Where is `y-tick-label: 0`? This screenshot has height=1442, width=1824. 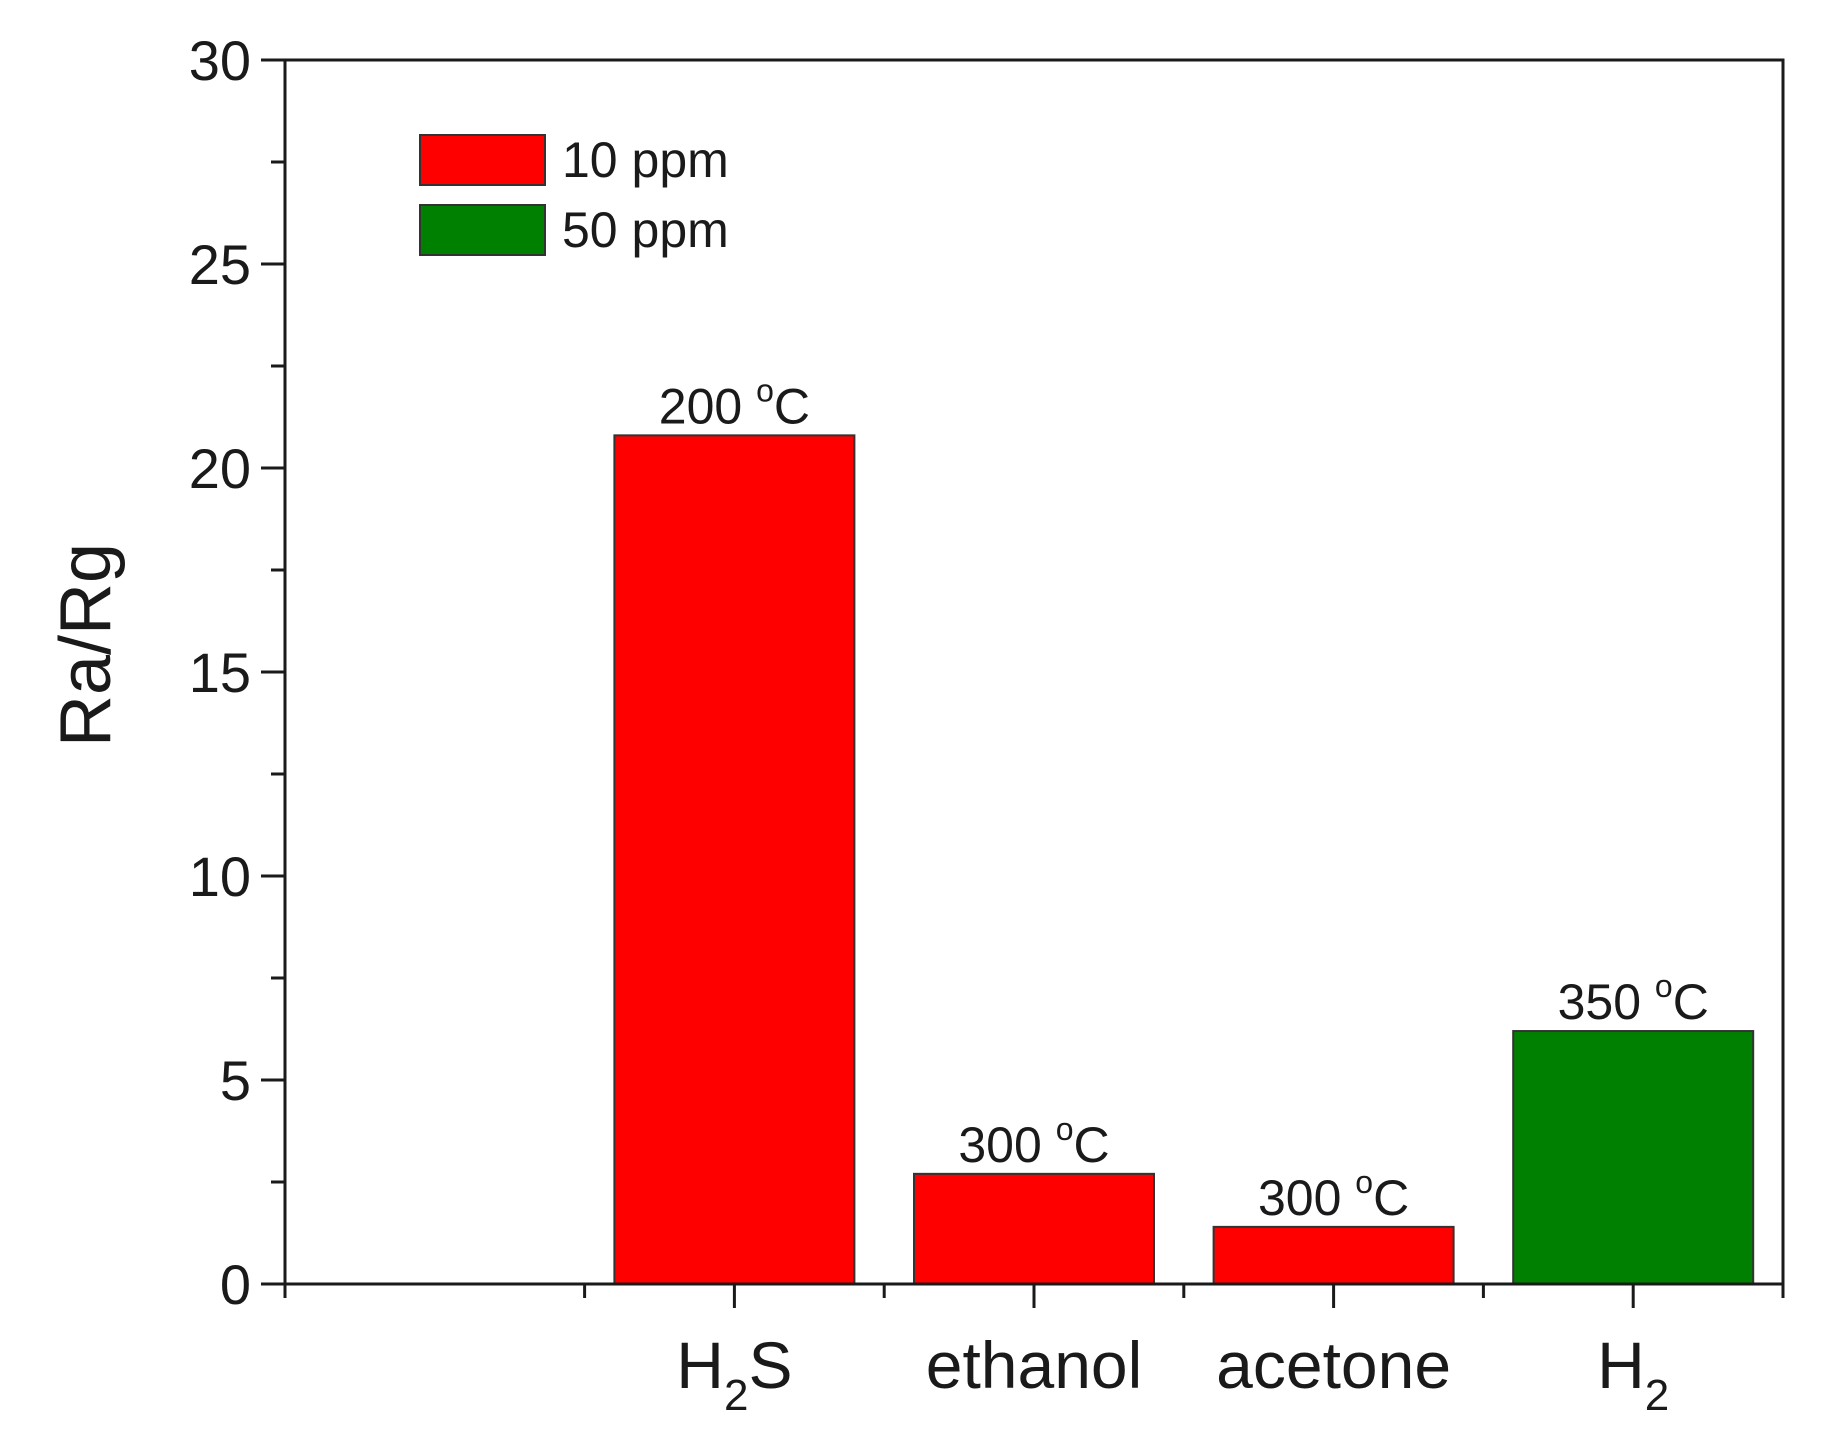
y-tick-label: 0 is located at coordinates (235, 1284).